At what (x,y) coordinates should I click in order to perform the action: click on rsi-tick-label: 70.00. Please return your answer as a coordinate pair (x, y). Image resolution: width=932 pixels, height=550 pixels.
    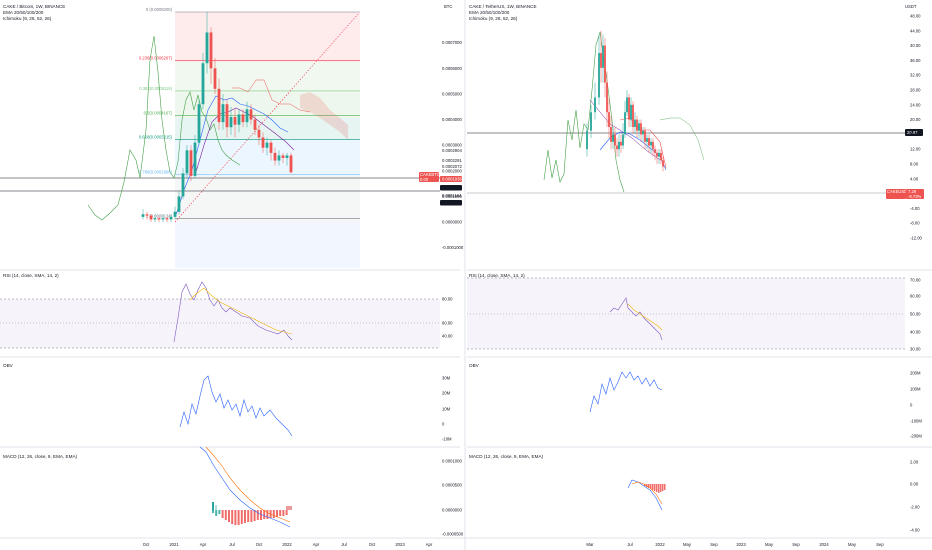
    Looking at the image, I should click on (915, 280).